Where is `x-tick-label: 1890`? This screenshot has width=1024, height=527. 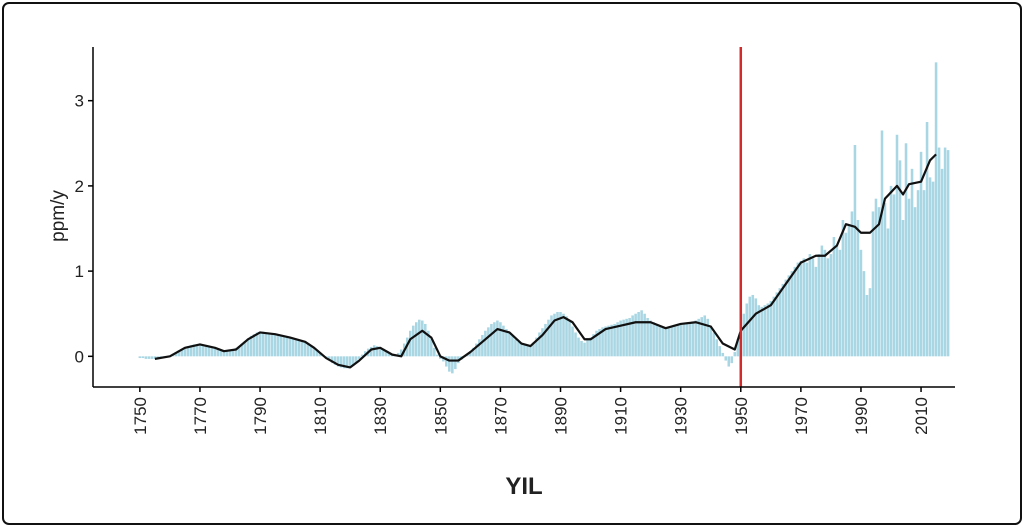 x-tick-label: 1890 is located at coordinates (561, 416).